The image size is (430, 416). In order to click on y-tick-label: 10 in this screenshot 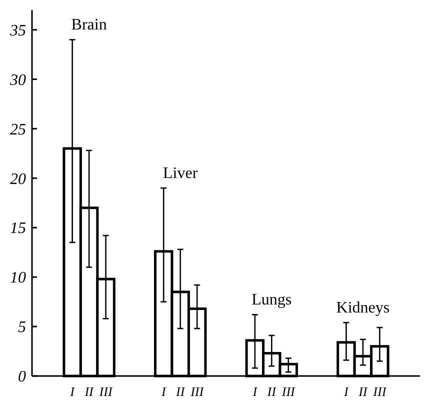, I will do `click(18, 278)`.